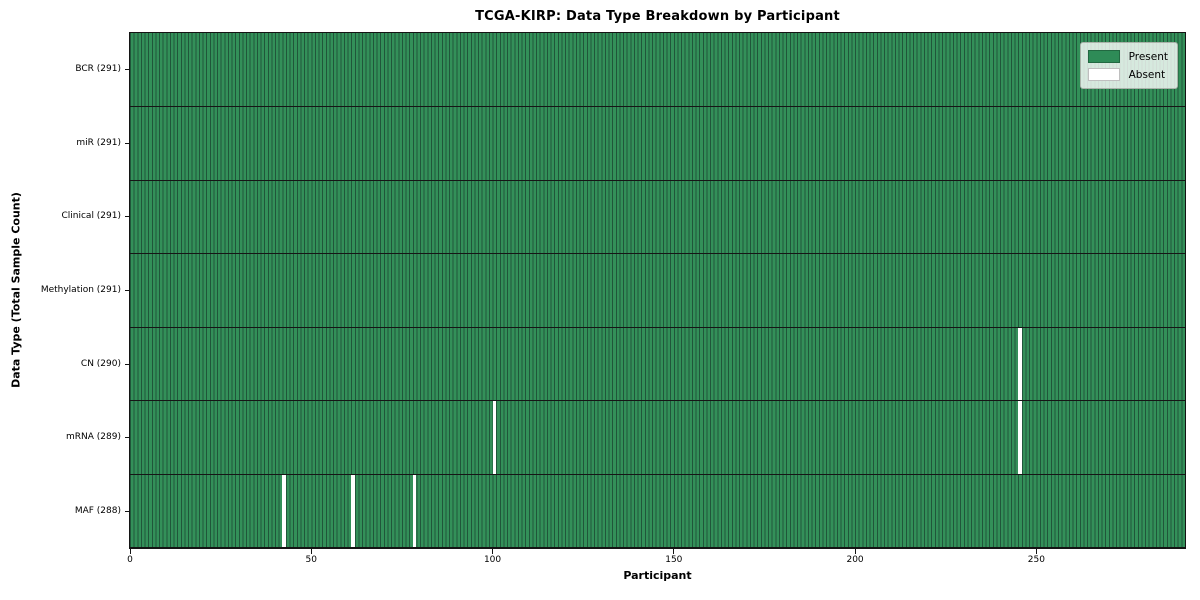 The height and width of the screenshot is (600, 1200). I want to click on legend-swatch-present-icon, so click(1103, 56).